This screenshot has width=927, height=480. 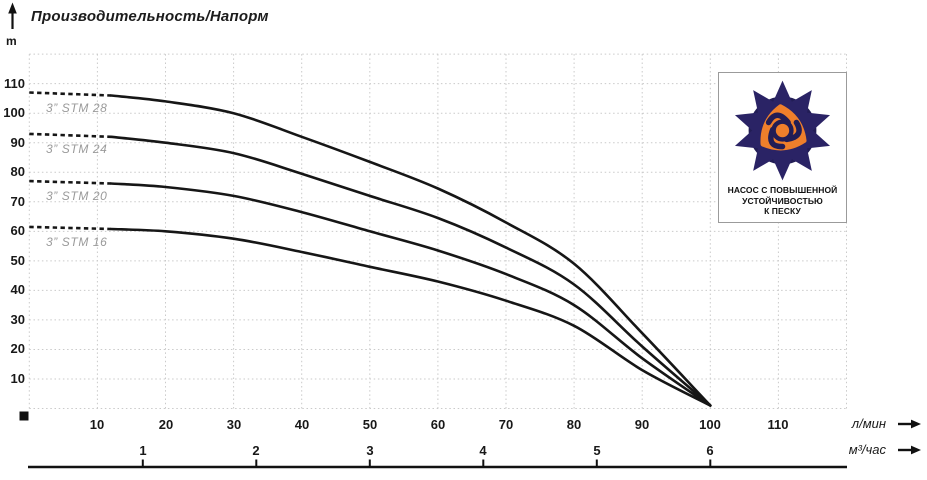 What do you see at coordinates (710, 450) in the screenshot?
I see `m3h-tick-label: 6` at bounding box center [710, 450].